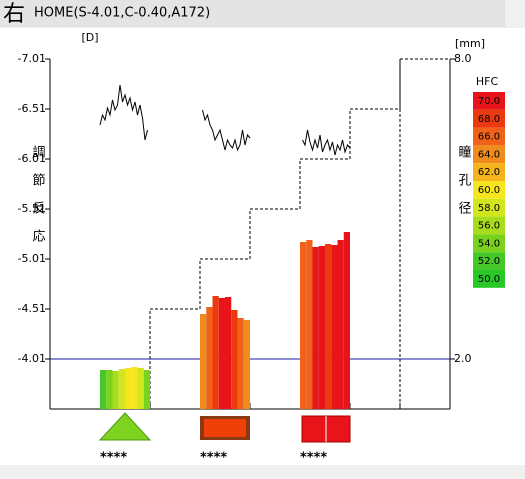 Image resolution: width=525 pixels, height=479 pixels. What do you see at coordinates (225, 428) in the screenshot?
I see `monitor-screen` at bounding box center [225, 428].